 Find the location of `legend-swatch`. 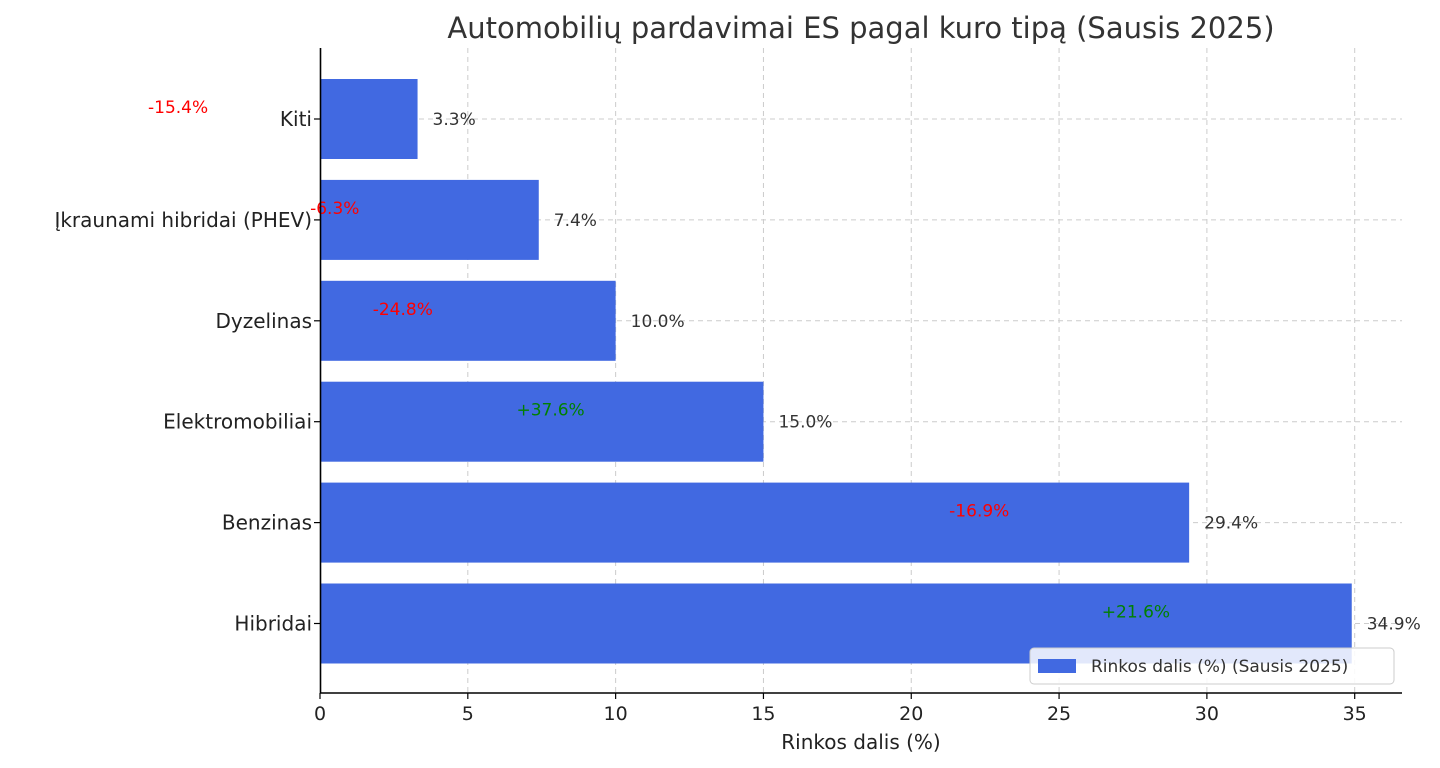

legend-swatch is located at coordinates (1057, 666).